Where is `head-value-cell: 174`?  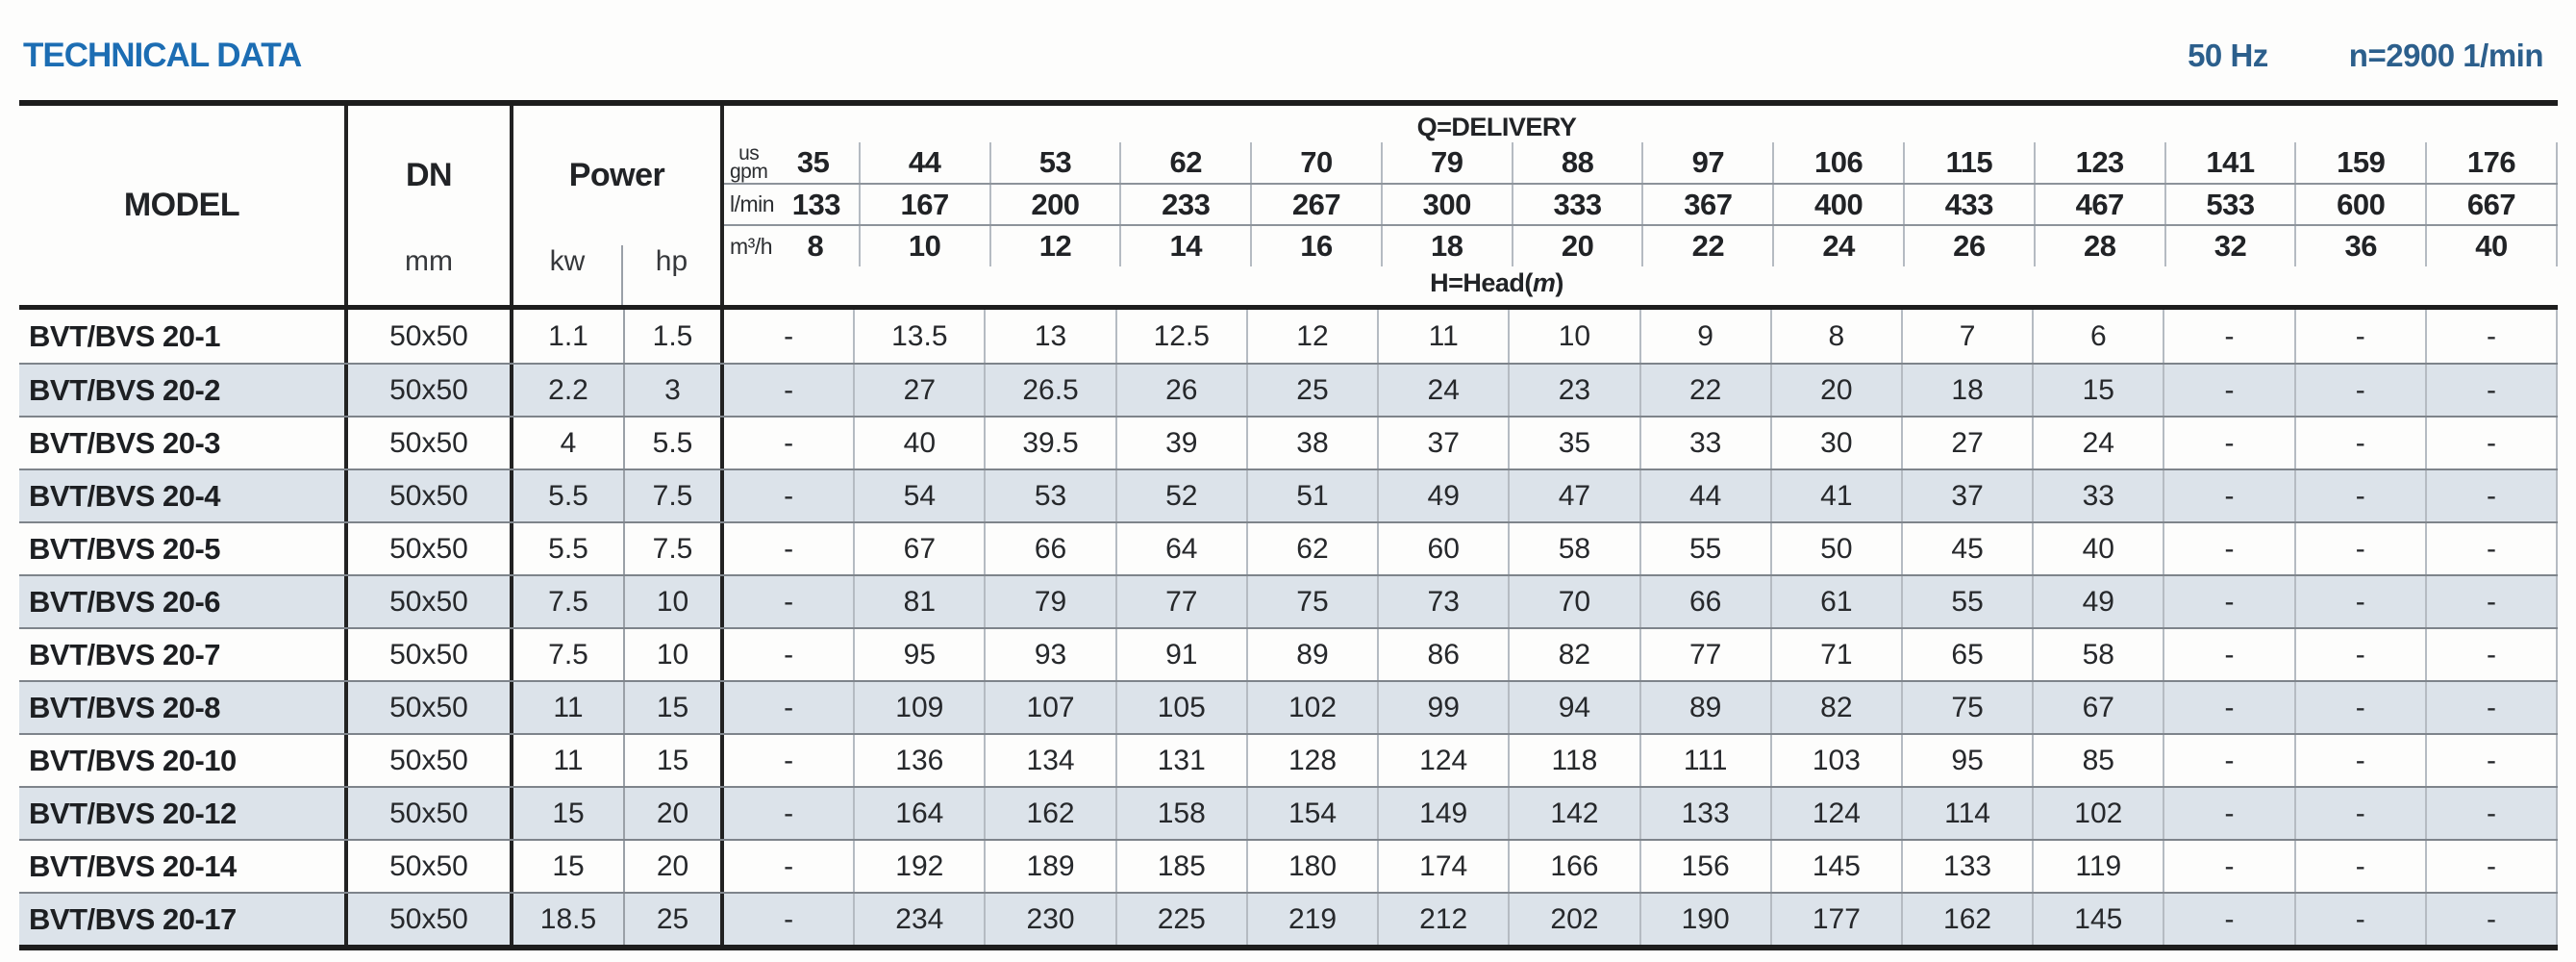
head-value-cell: 174 is located at coordinates (1445, 867).